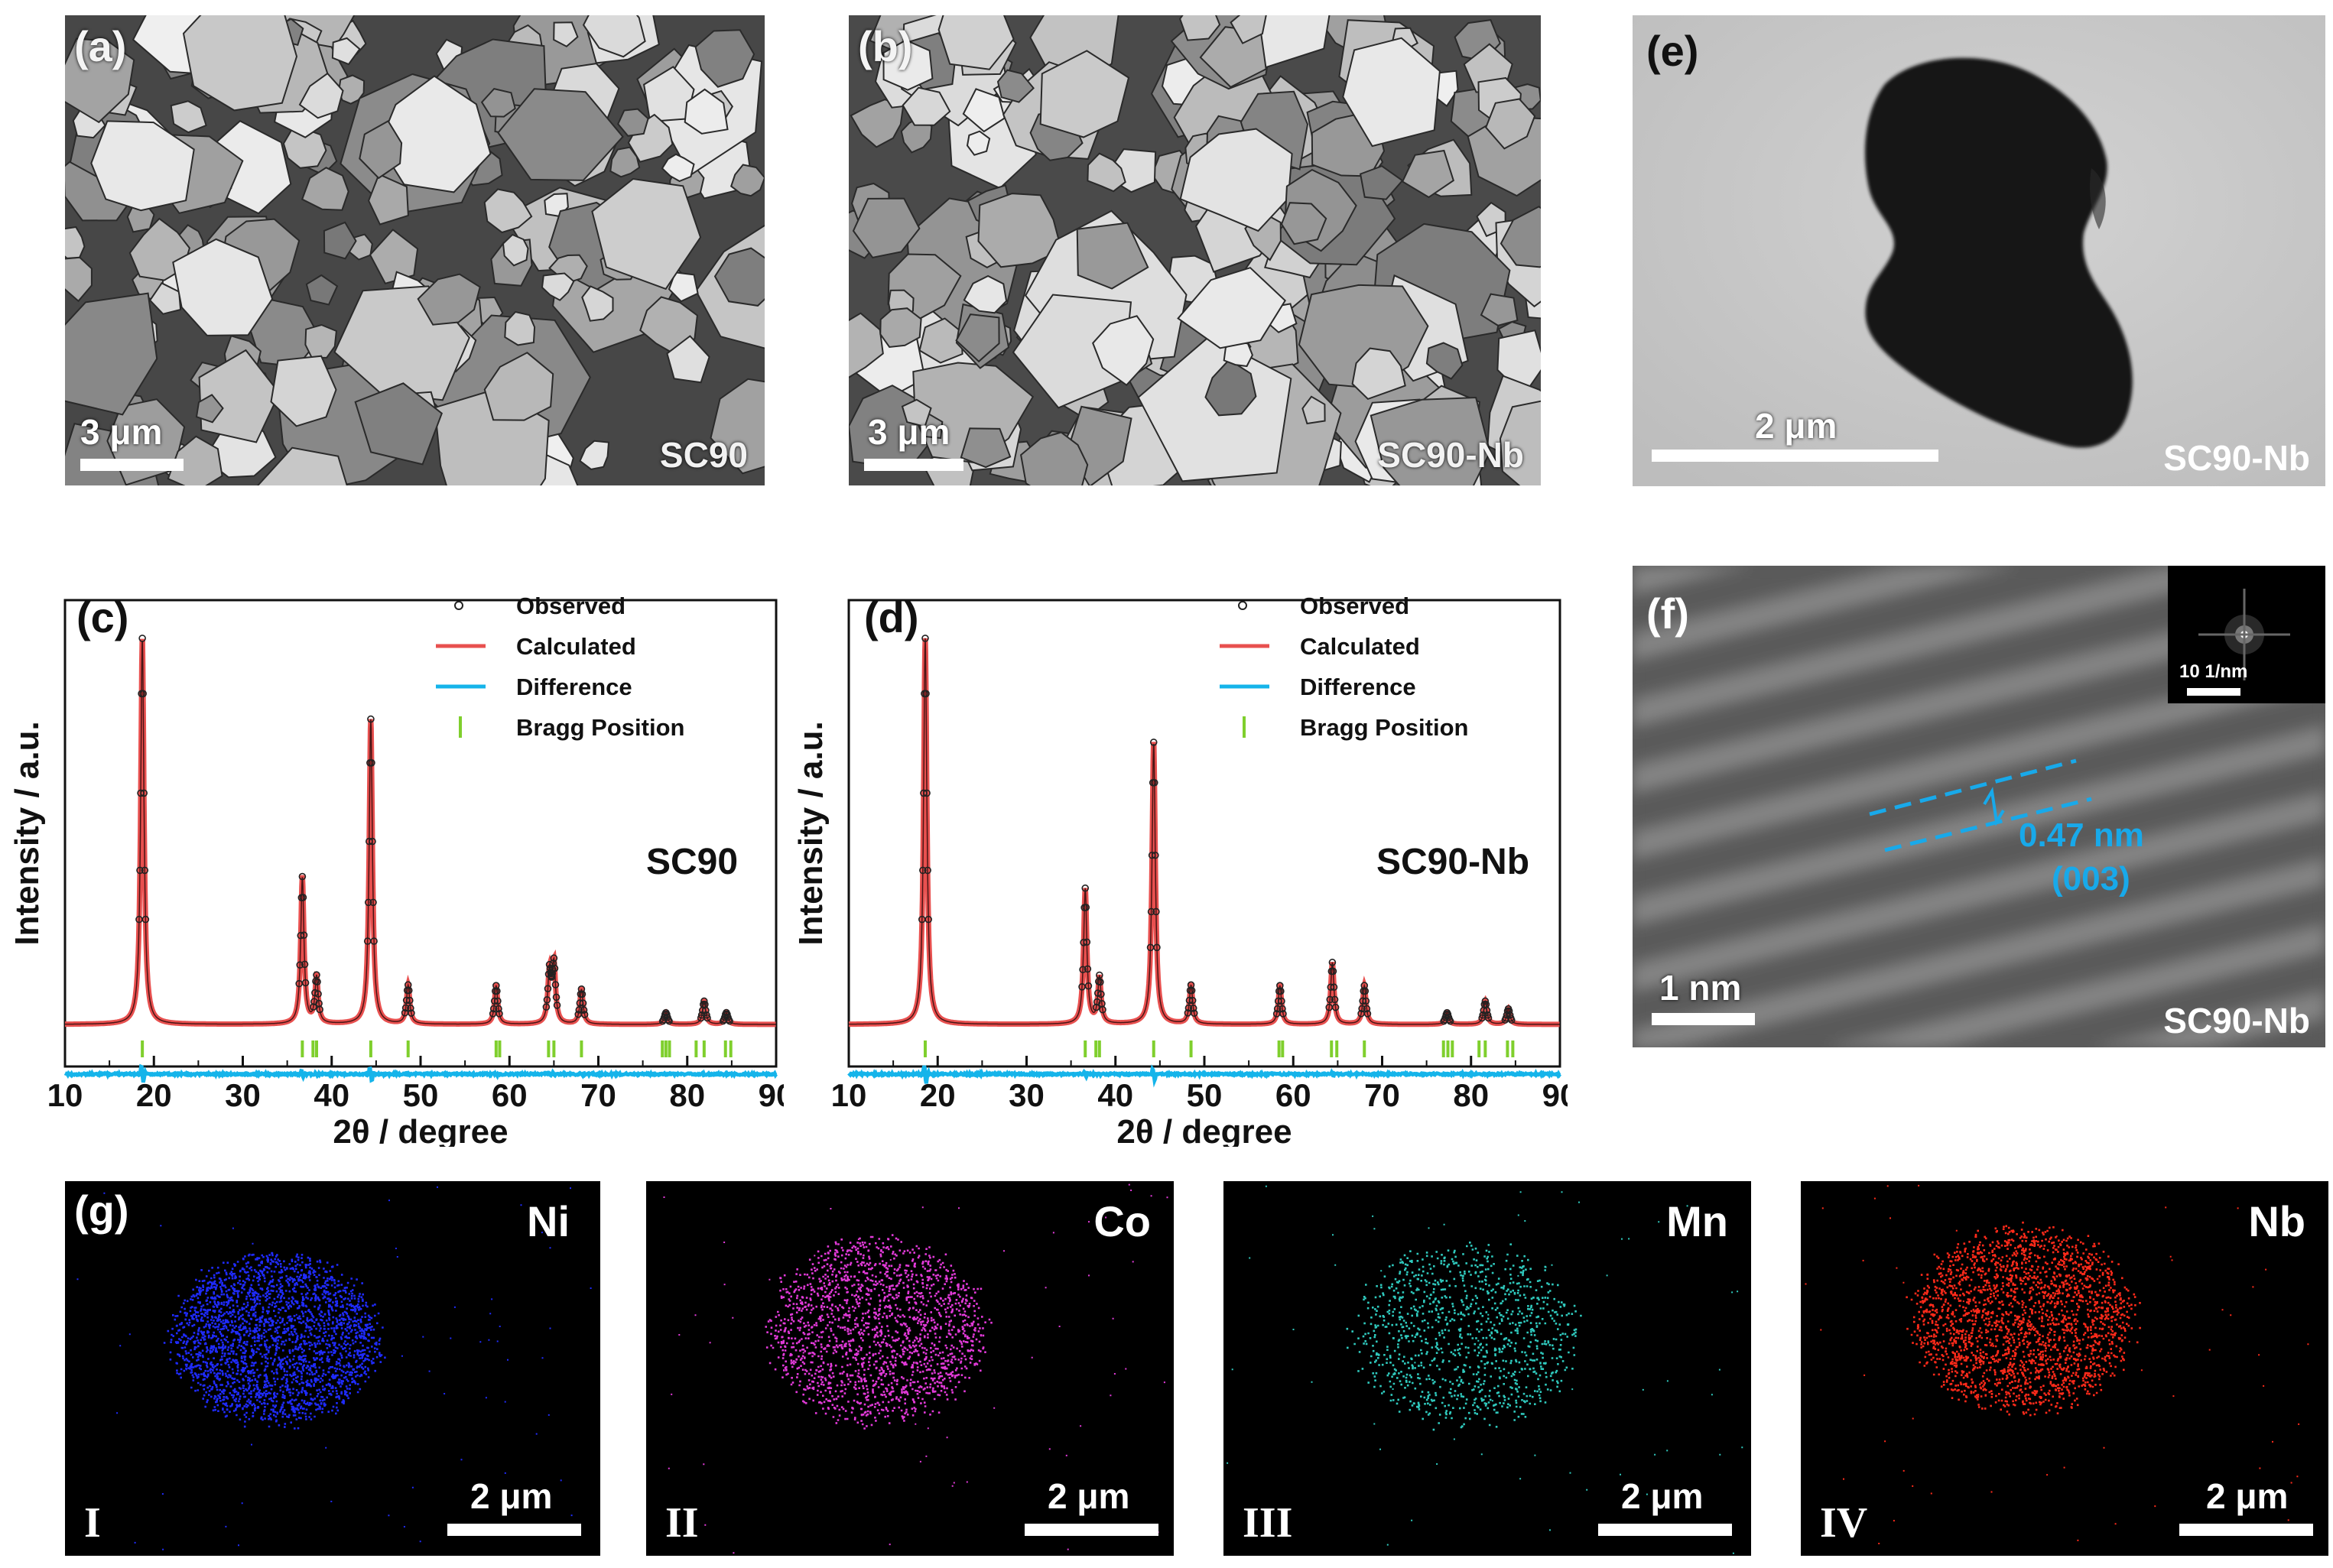  Describe the element at coordinates (1979, 250) in the screenshot. I see `tem-image: (e) 2 μm SC90-Nb` at that location.